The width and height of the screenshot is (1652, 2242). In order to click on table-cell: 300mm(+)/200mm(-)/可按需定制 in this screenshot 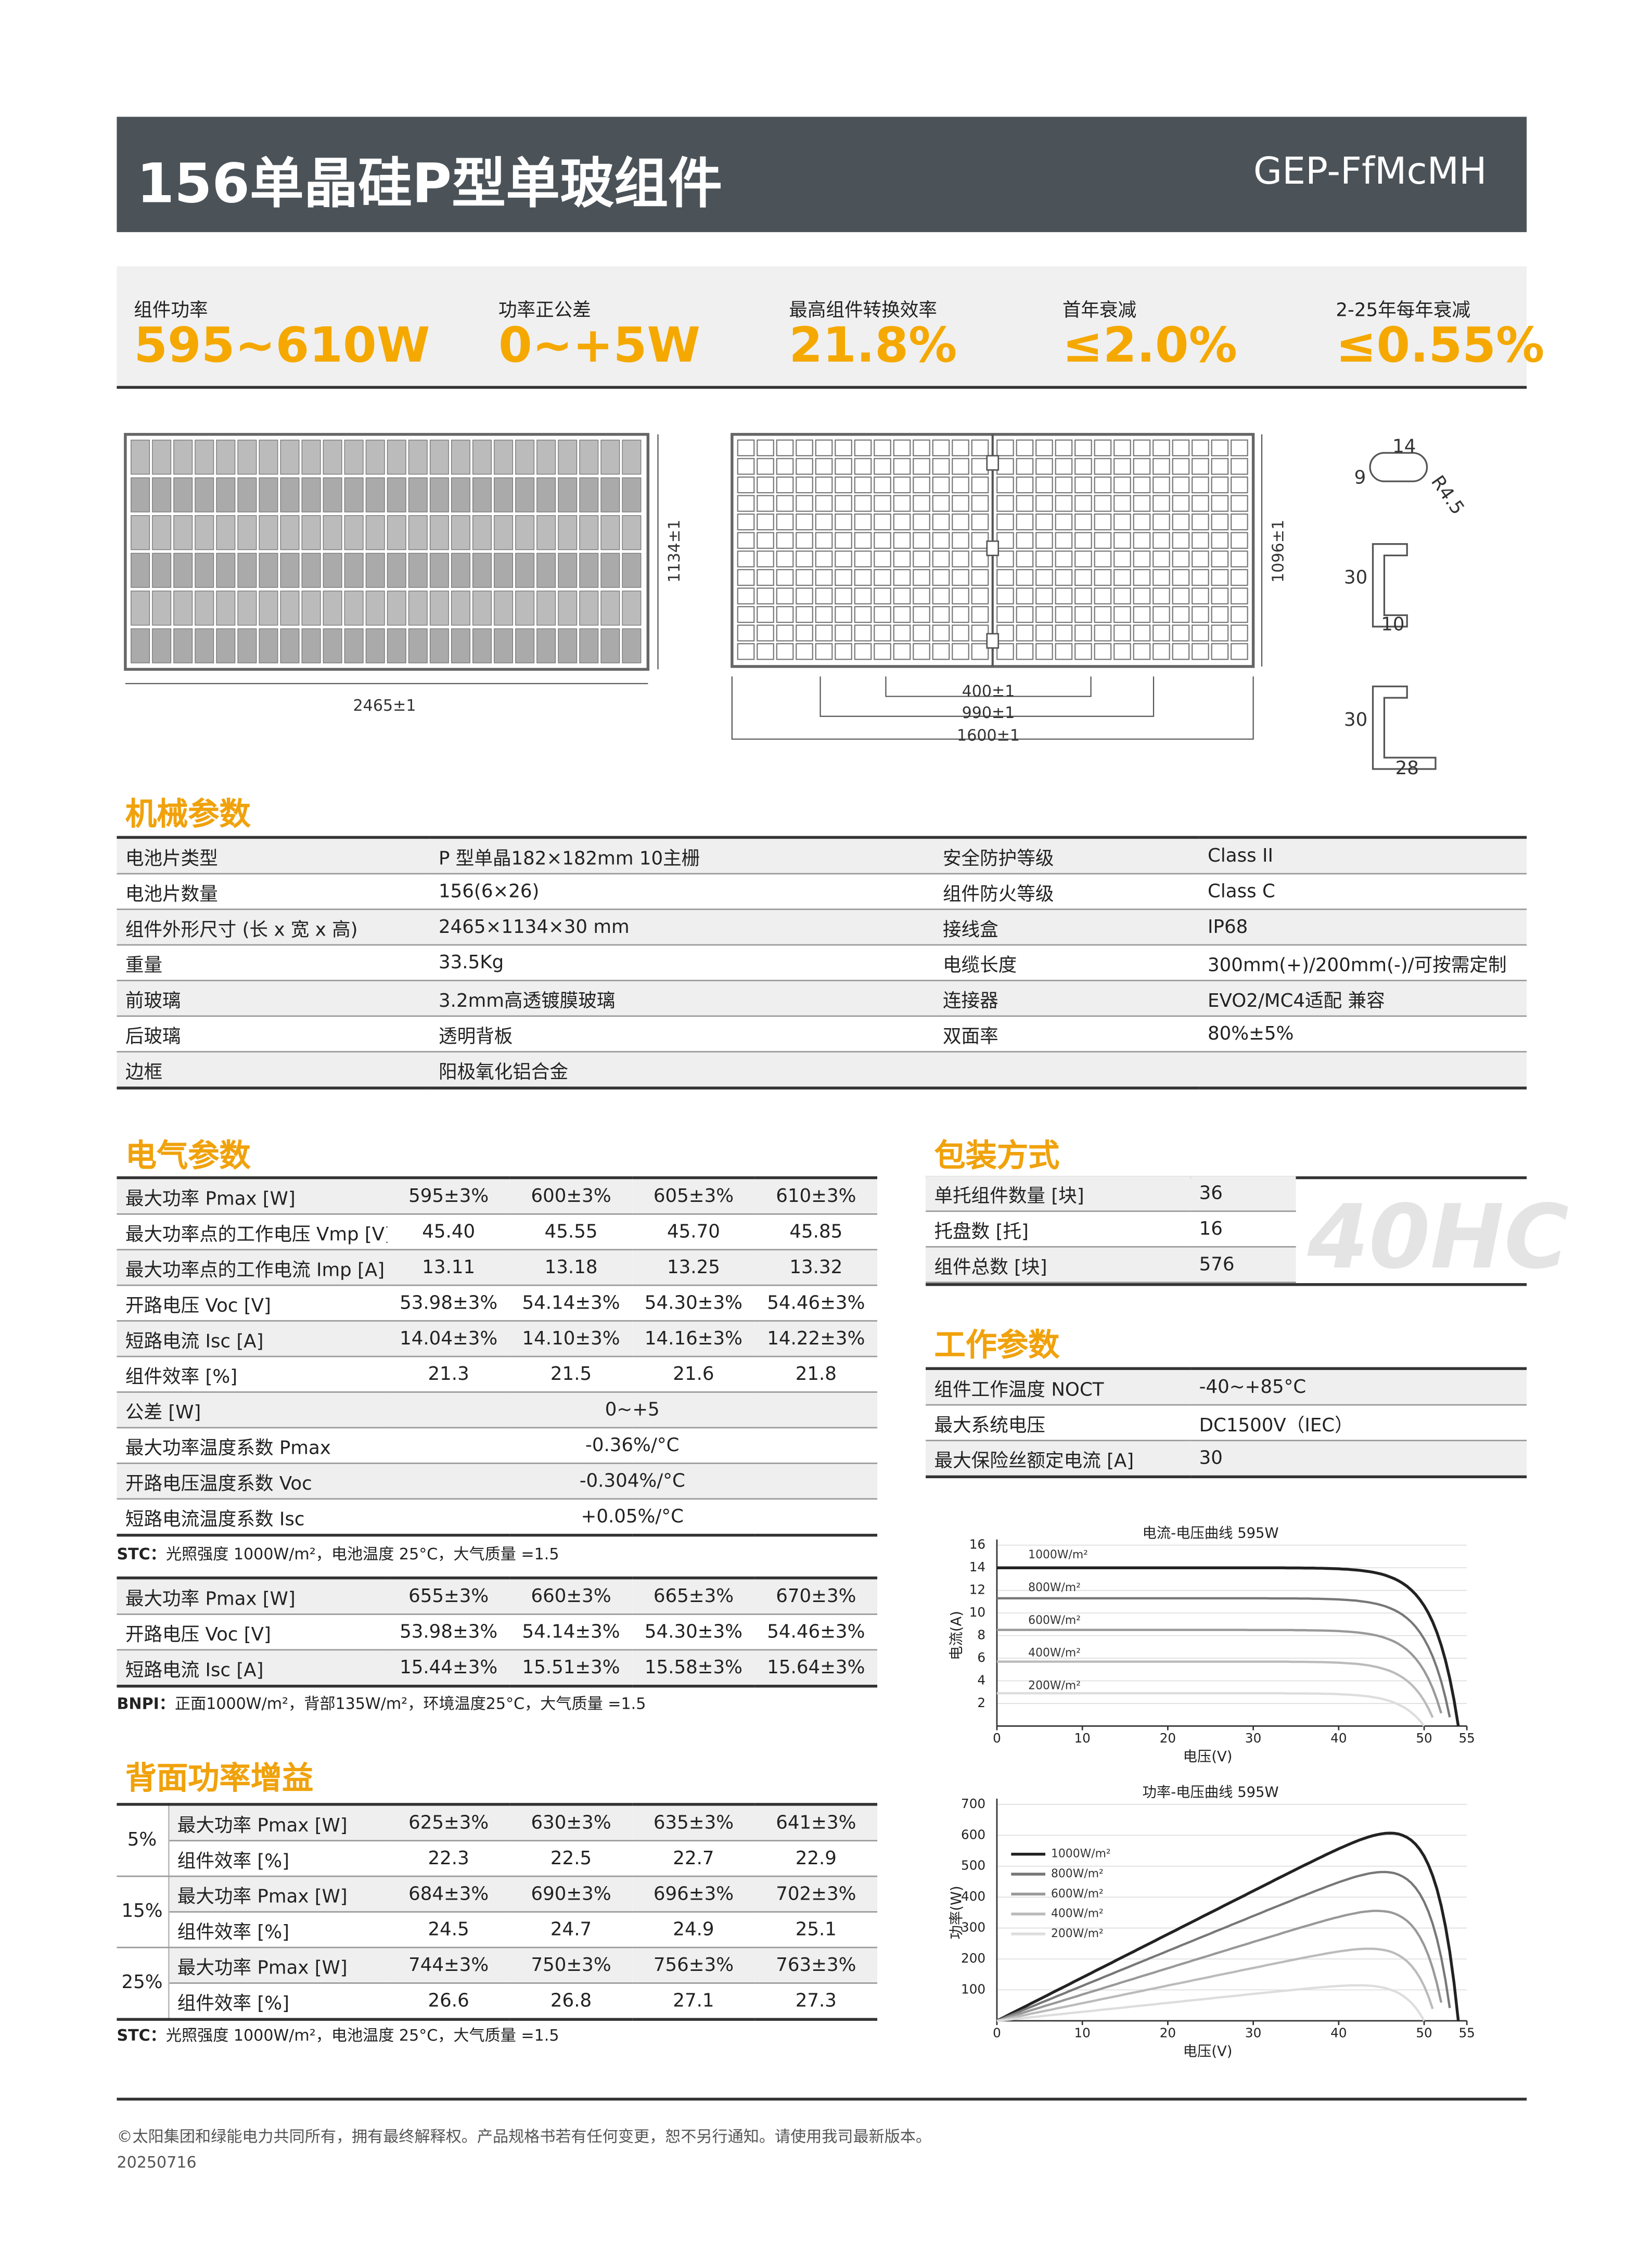, I will do `click(1363, 963)`.